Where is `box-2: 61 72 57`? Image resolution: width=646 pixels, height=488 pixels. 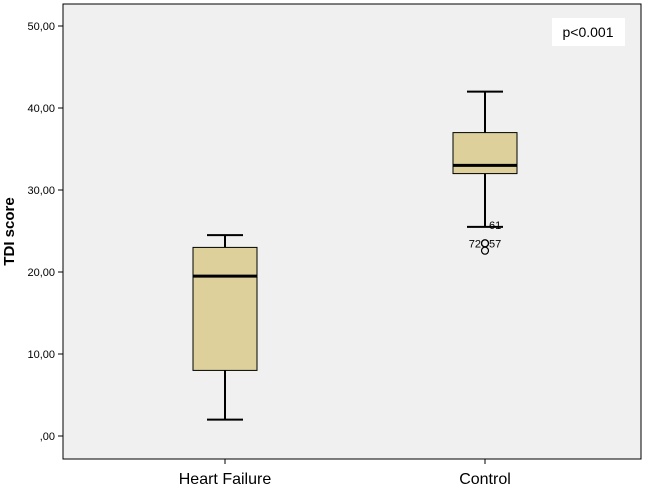 box-2: 61 72 57 is located at coordinates (485, 172).